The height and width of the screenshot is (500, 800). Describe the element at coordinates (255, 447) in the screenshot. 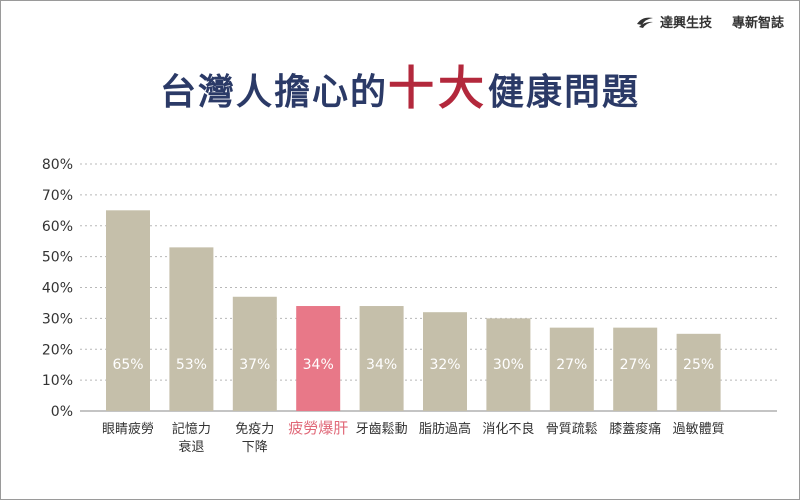

I see `x-tick-label: 下降` at that location.